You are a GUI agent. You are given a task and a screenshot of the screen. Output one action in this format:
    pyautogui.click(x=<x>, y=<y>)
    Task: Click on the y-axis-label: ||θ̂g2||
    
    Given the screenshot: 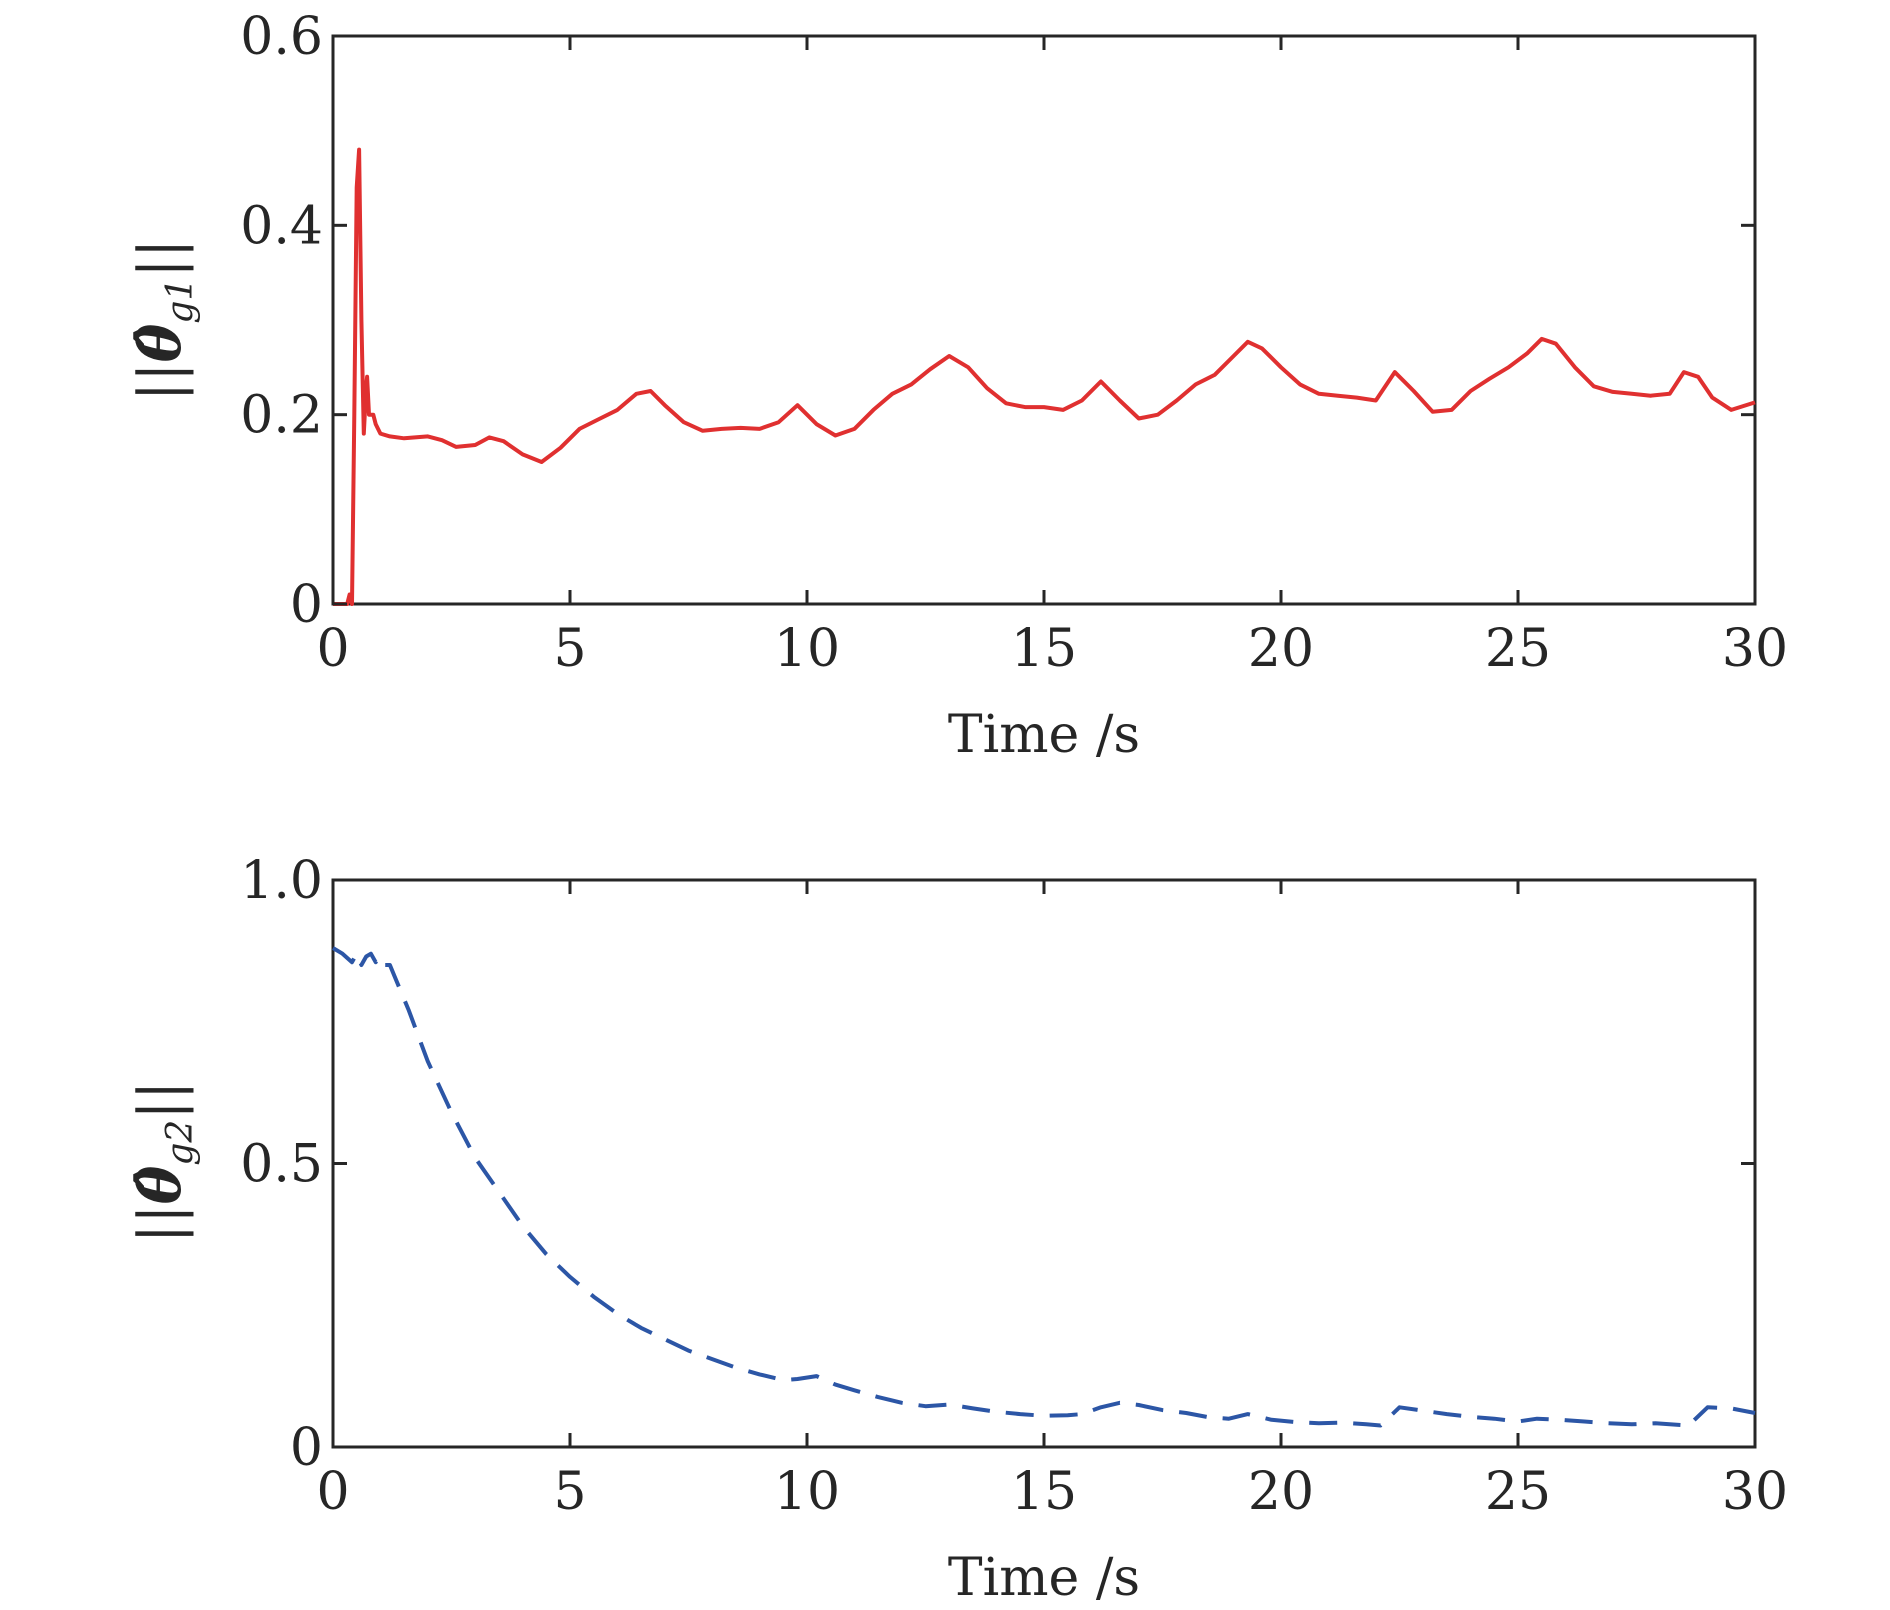 What is the action you would take?
    pyautogui.click(x=163, y=1162)
    